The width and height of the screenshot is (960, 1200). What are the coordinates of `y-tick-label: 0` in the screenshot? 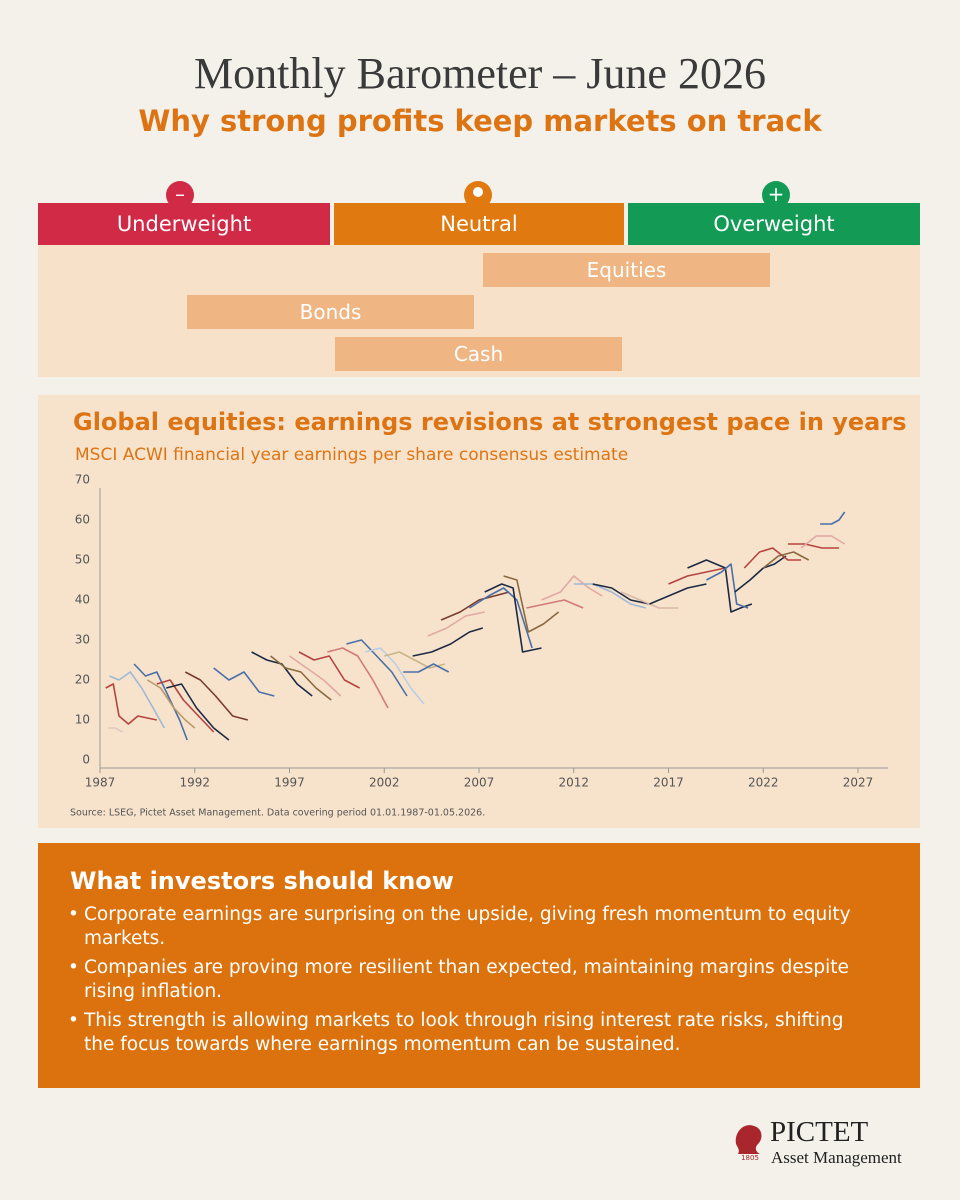 It's located at (86, 760).